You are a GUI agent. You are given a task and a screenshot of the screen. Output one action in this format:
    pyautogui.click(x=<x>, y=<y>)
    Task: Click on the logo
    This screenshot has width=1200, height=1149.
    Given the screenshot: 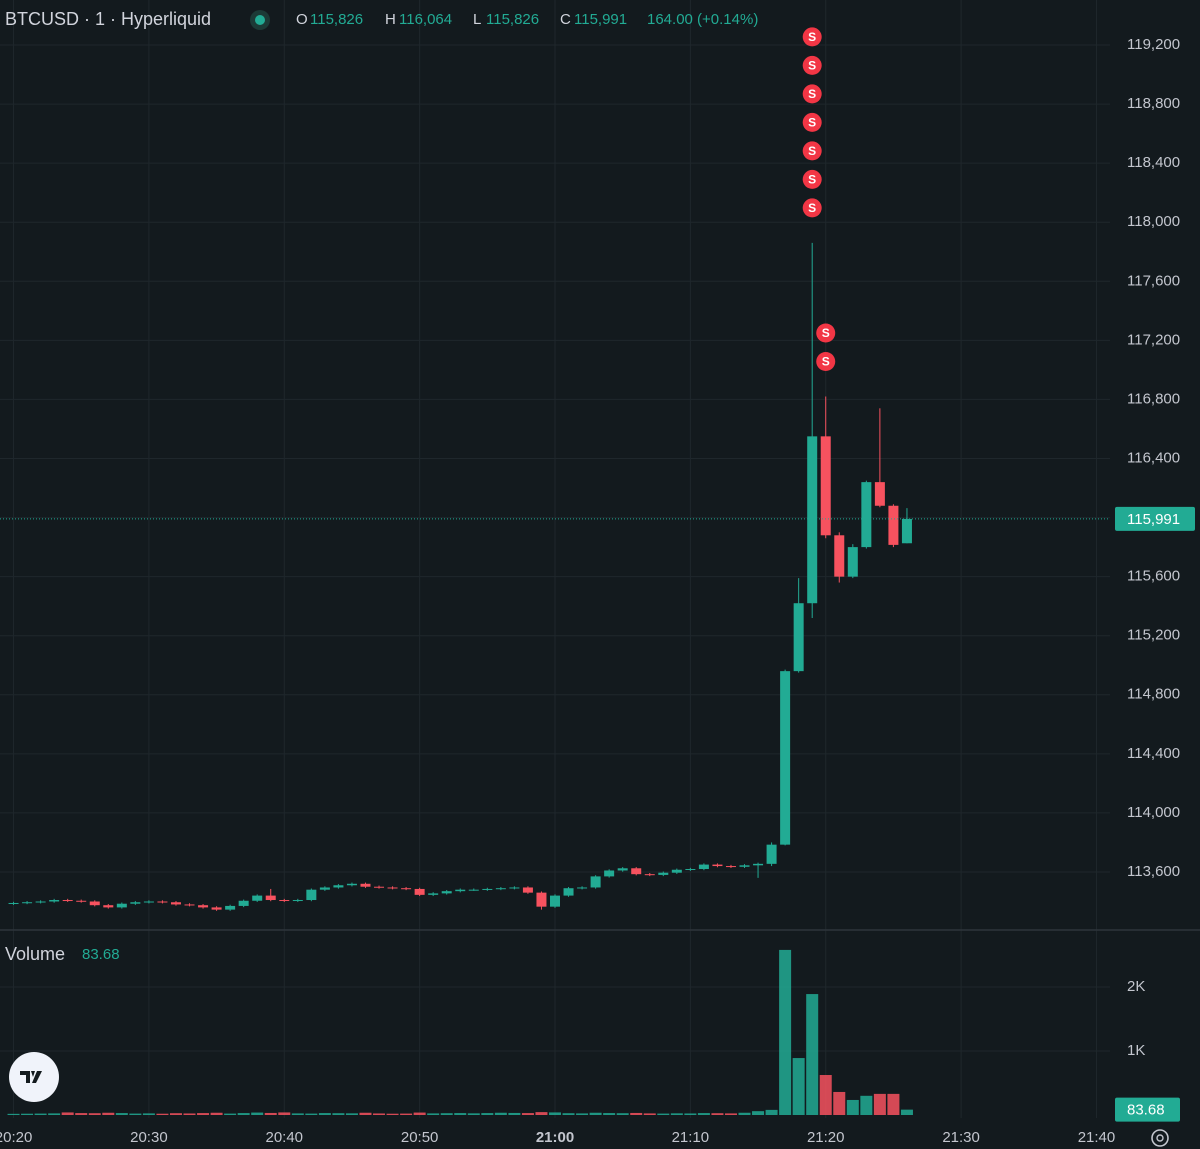 What is the action you would take?
    pyautogui.click(x=34, y=1077)
    